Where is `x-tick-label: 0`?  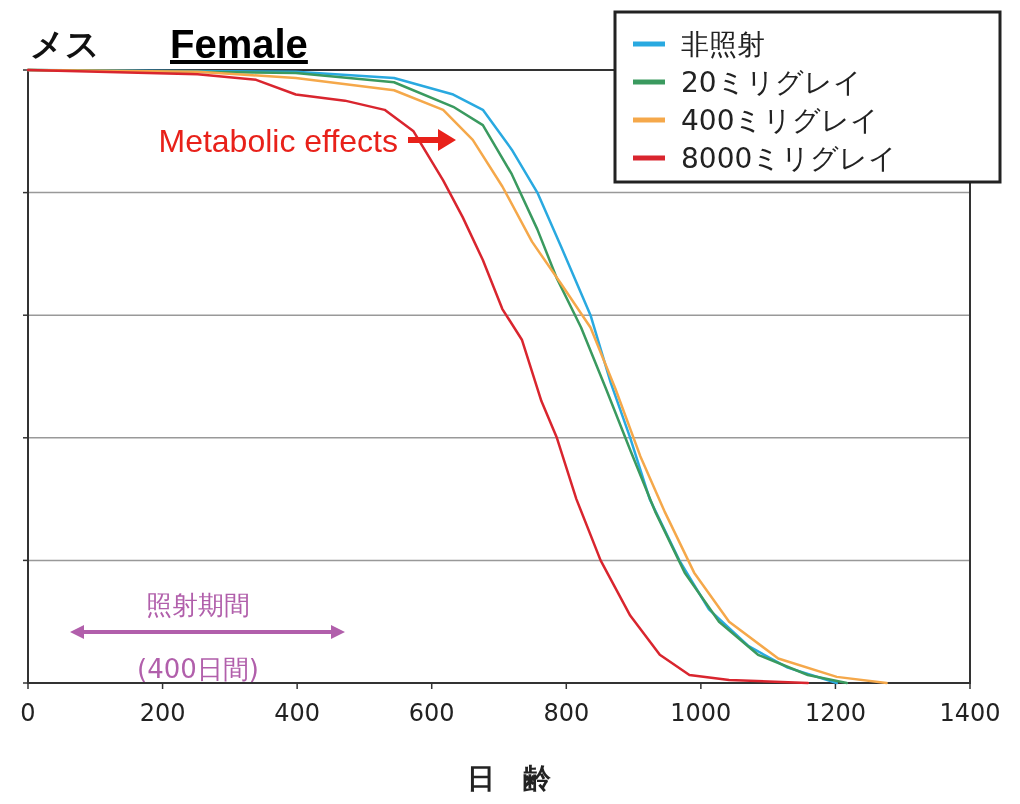
x-tick-label: 0 is located at coordinates (28, 713).